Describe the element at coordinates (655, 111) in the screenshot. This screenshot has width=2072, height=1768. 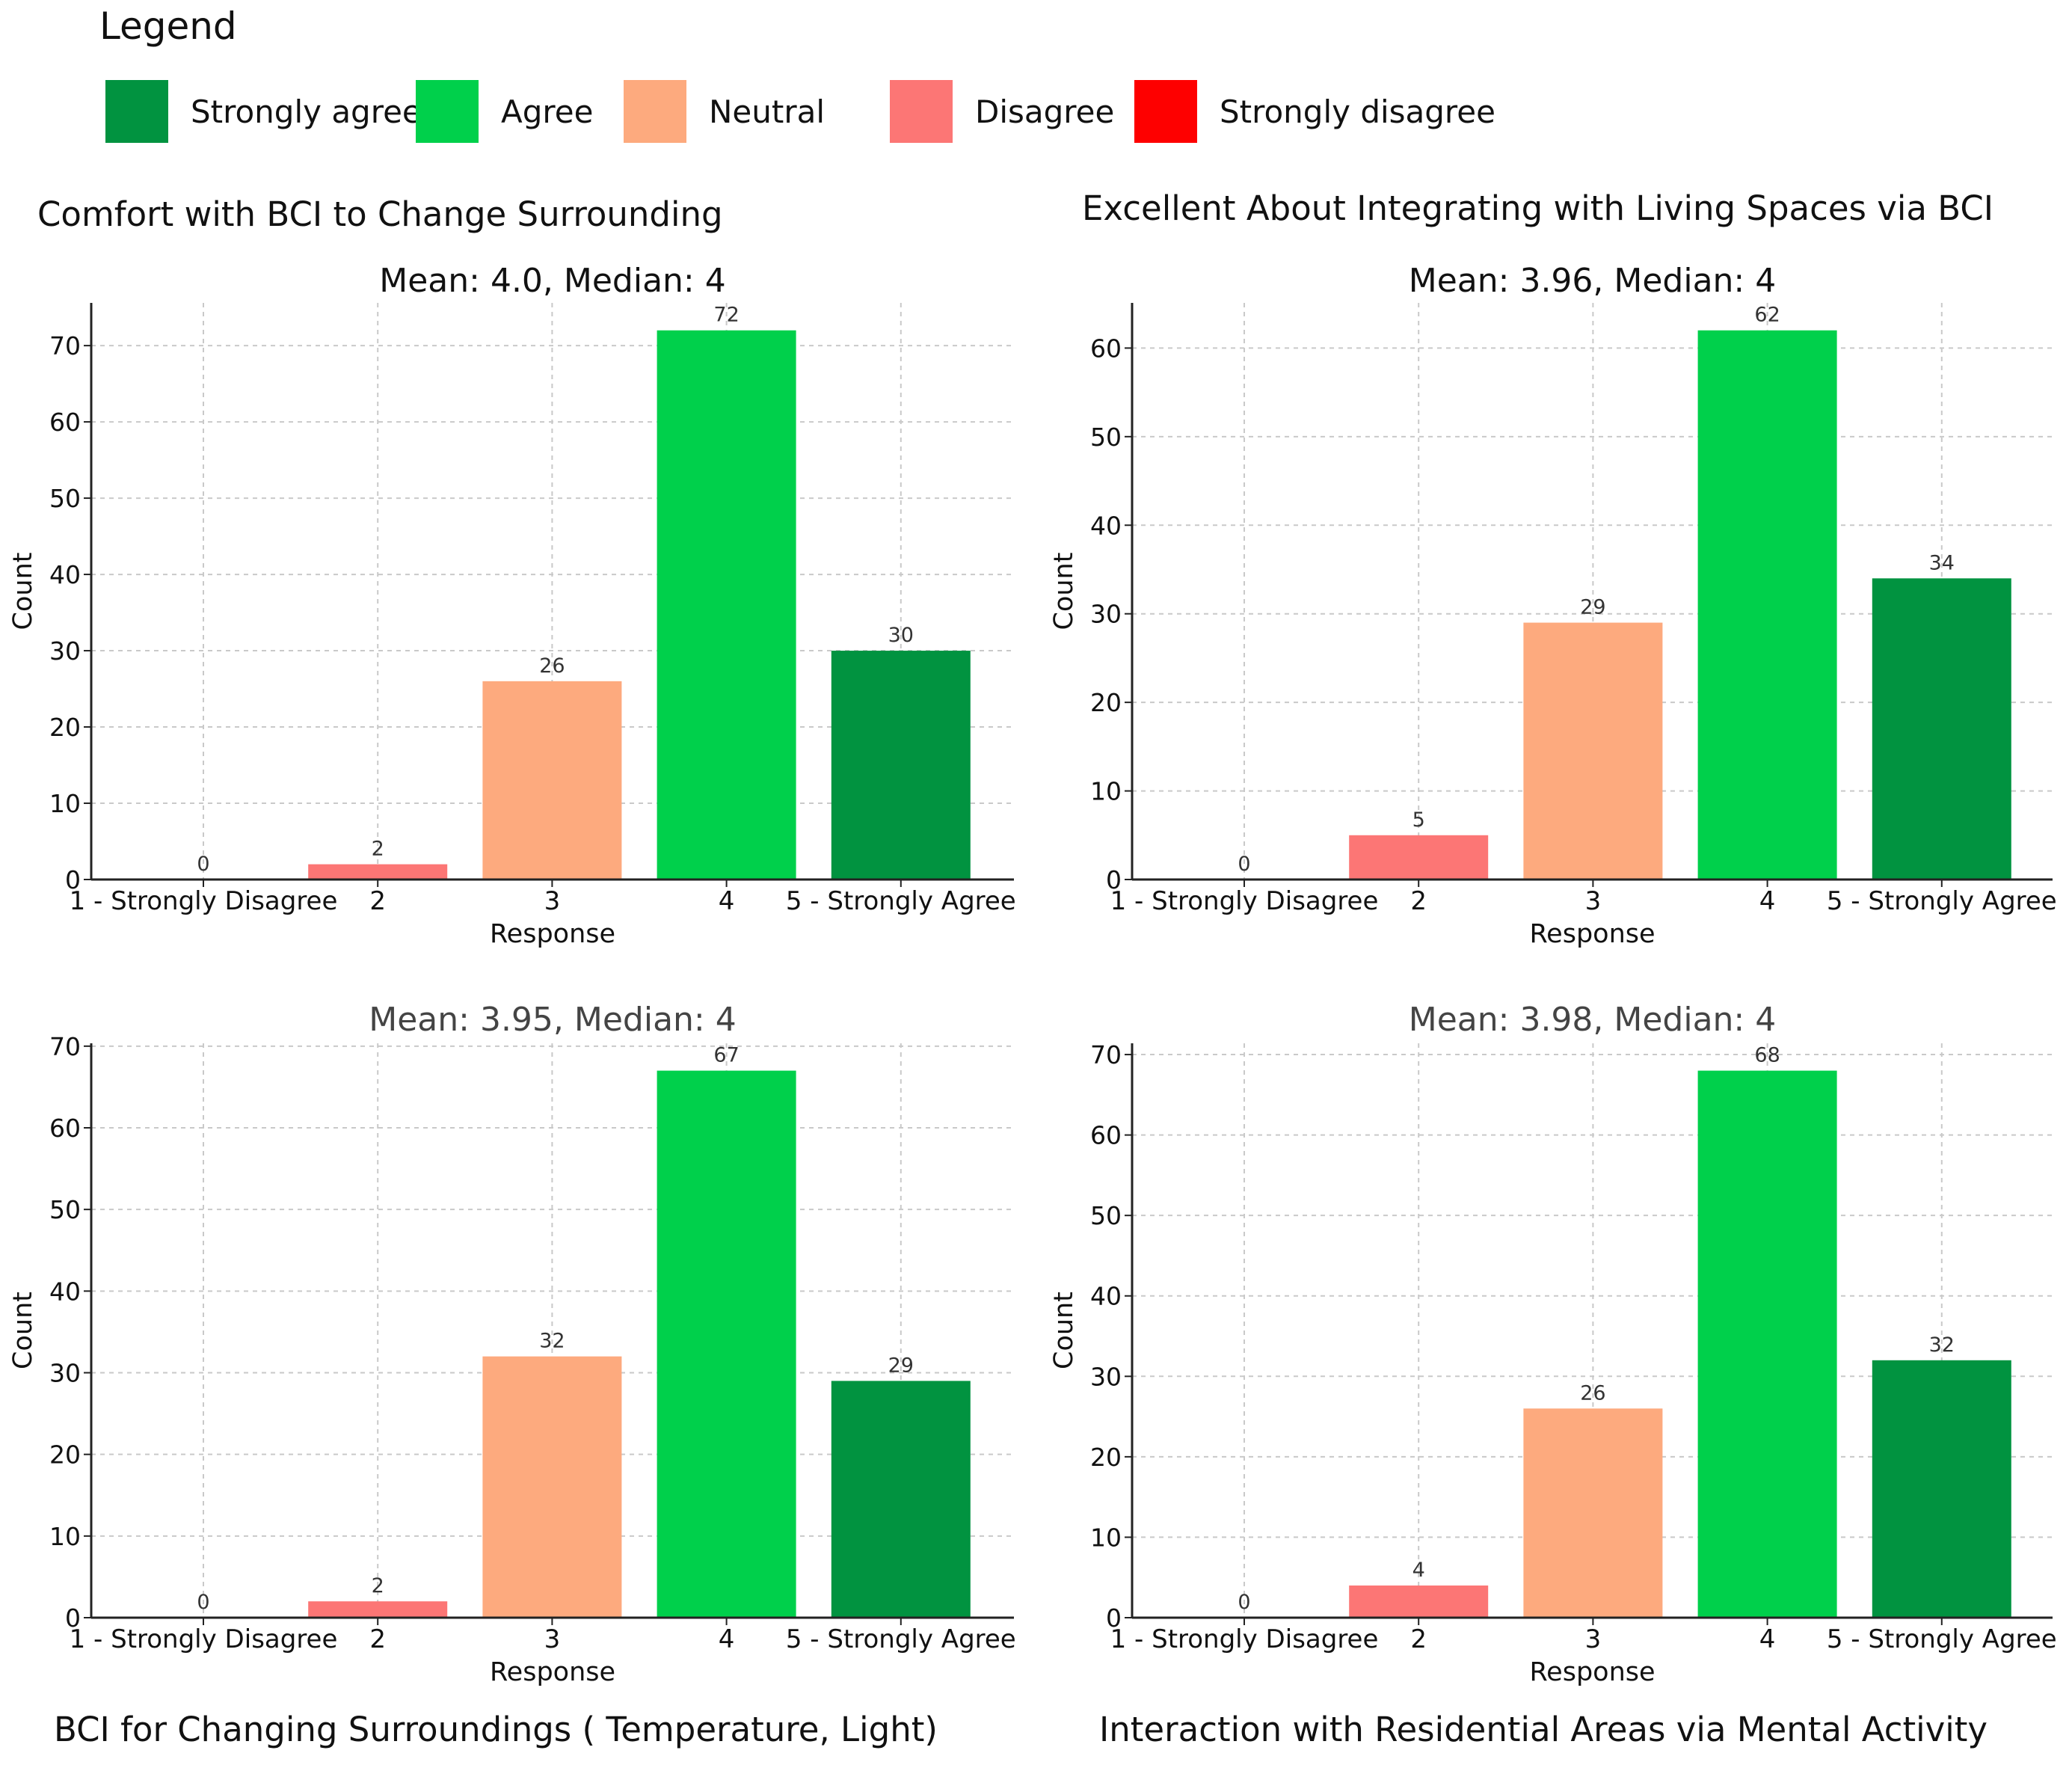
I see `legend-swatch-neutral` at that location.